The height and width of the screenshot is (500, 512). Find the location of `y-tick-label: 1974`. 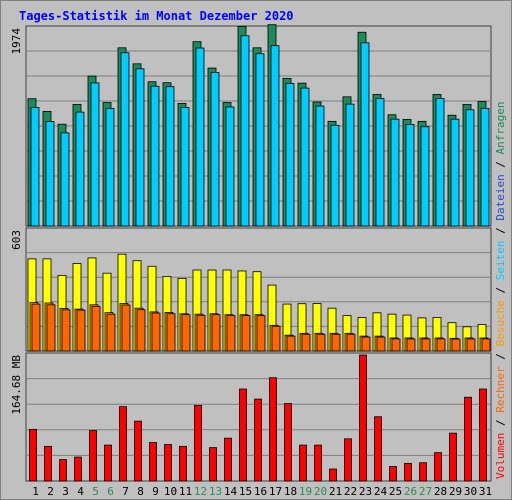

y-tick-label: 1974 is located at coordinates (16, 41).